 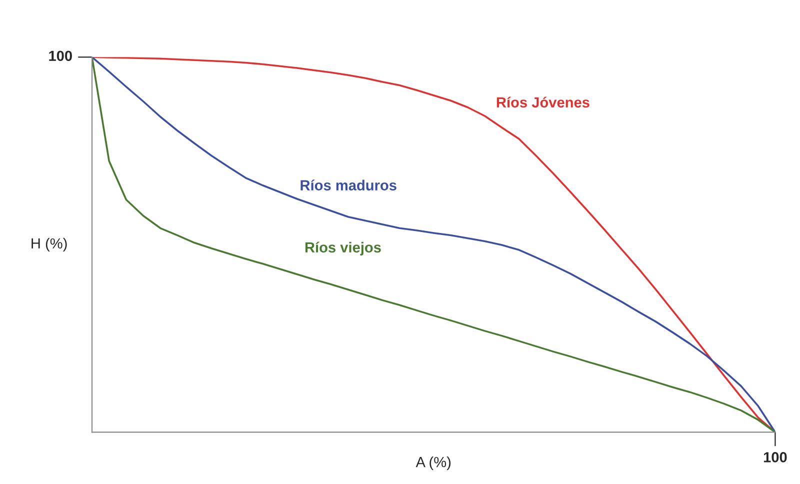 What do you see at coordinates (433, 463) in the screenshot?
I see `x-axis-title: A (%)` at bounding box center [433, 463].